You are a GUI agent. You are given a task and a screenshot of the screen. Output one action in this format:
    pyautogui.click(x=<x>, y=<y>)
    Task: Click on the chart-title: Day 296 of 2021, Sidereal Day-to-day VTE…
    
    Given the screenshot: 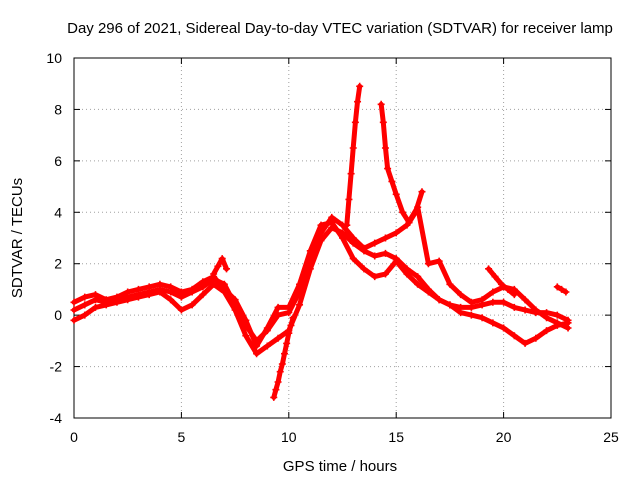 What is the action you would take?
    pyautogui.click(x=340, y=28)
    